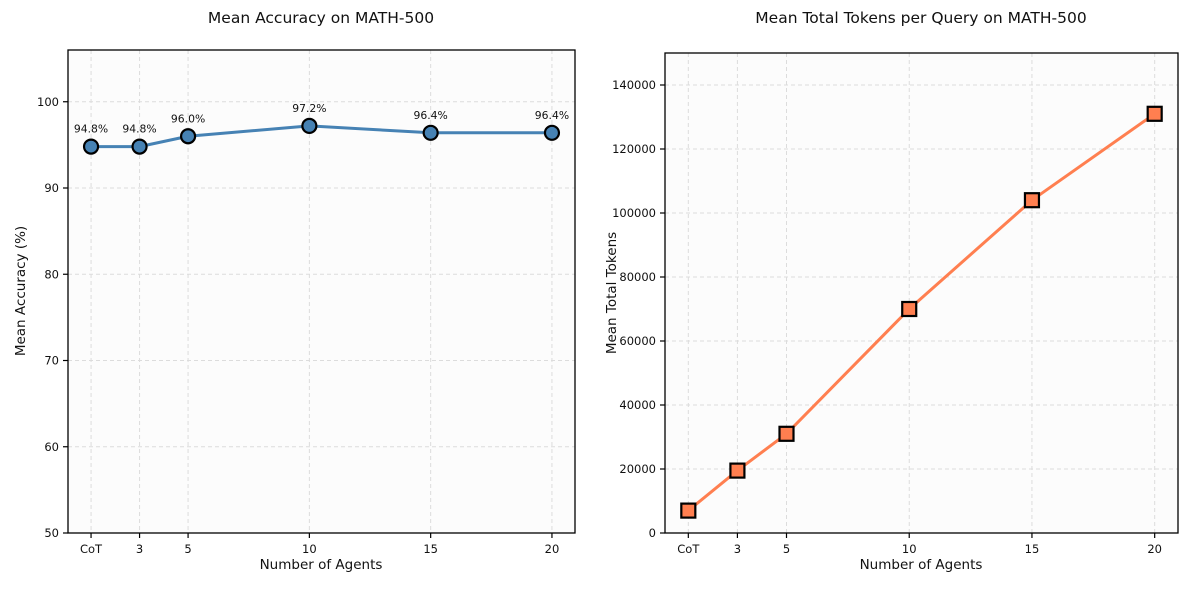 The height and width of the screenshot is (590, 1189). Describe the element at coordinates (51, 533) in the screenshot. I see `y-tick-label: 50` at that location.